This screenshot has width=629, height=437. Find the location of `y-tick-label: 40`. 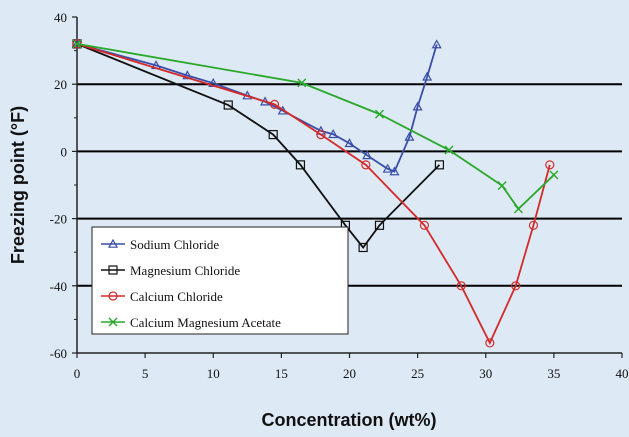

y-tick-label: 40 is located at coordinates (60, 17).